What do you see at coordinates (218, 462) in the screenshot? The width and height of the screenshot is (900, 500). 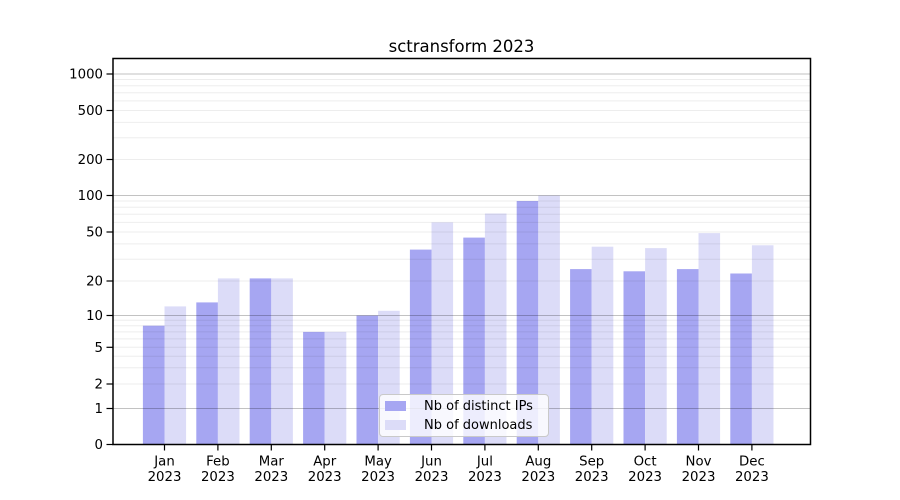 I see `x-tick-label-month-Feb: Feb` at bounding box center [218, 462].